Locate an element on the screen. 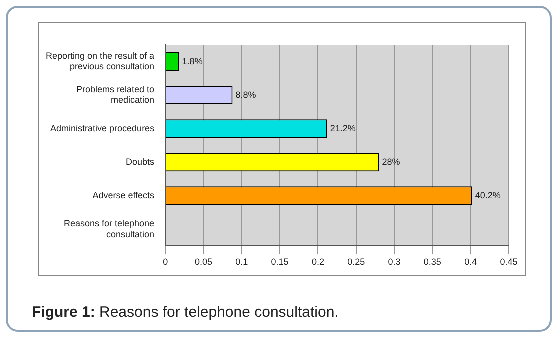 This screenshot has height=339, width=558. data-label: 21.2% is located at coordinates (343, 128).